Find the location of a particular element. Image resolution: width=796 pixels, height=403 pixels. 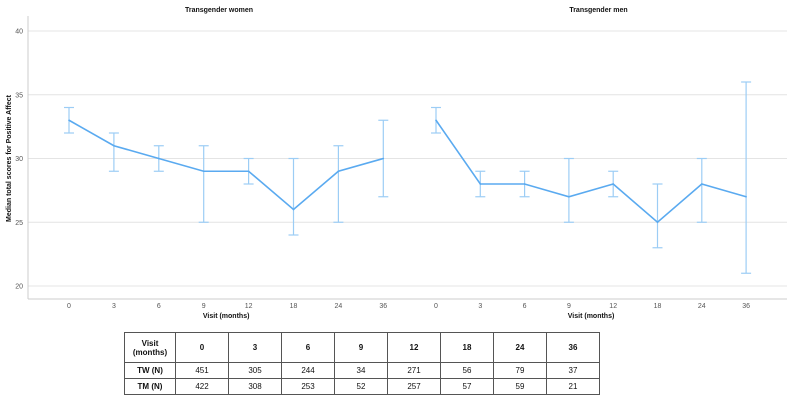

y-tick-label: 40 is located at coordinates (19, 32).